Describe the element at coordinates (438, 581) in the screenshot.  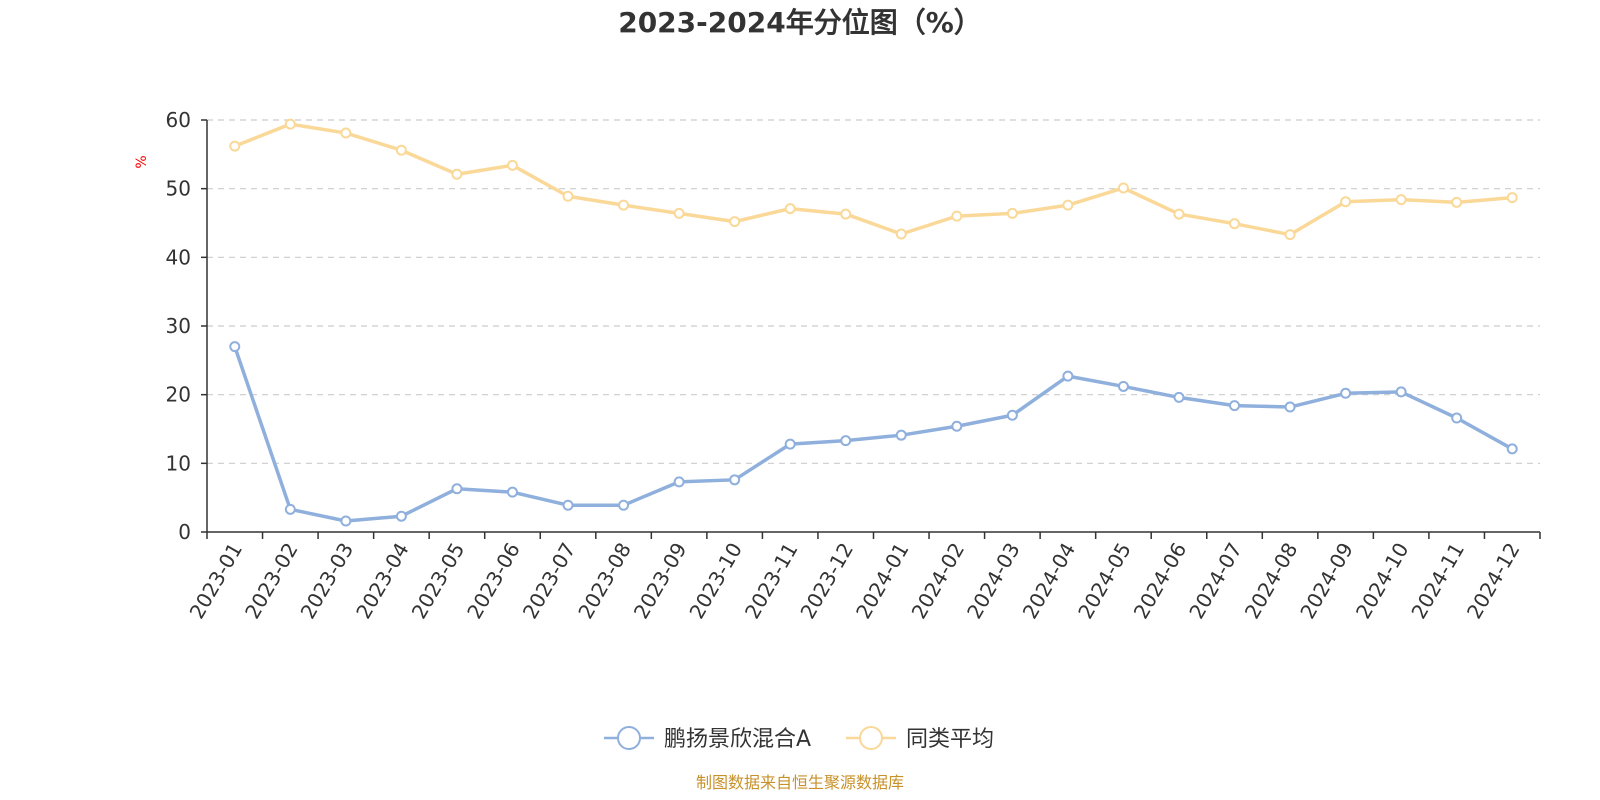
I see `x-tick-label: 2023-05` at that location.